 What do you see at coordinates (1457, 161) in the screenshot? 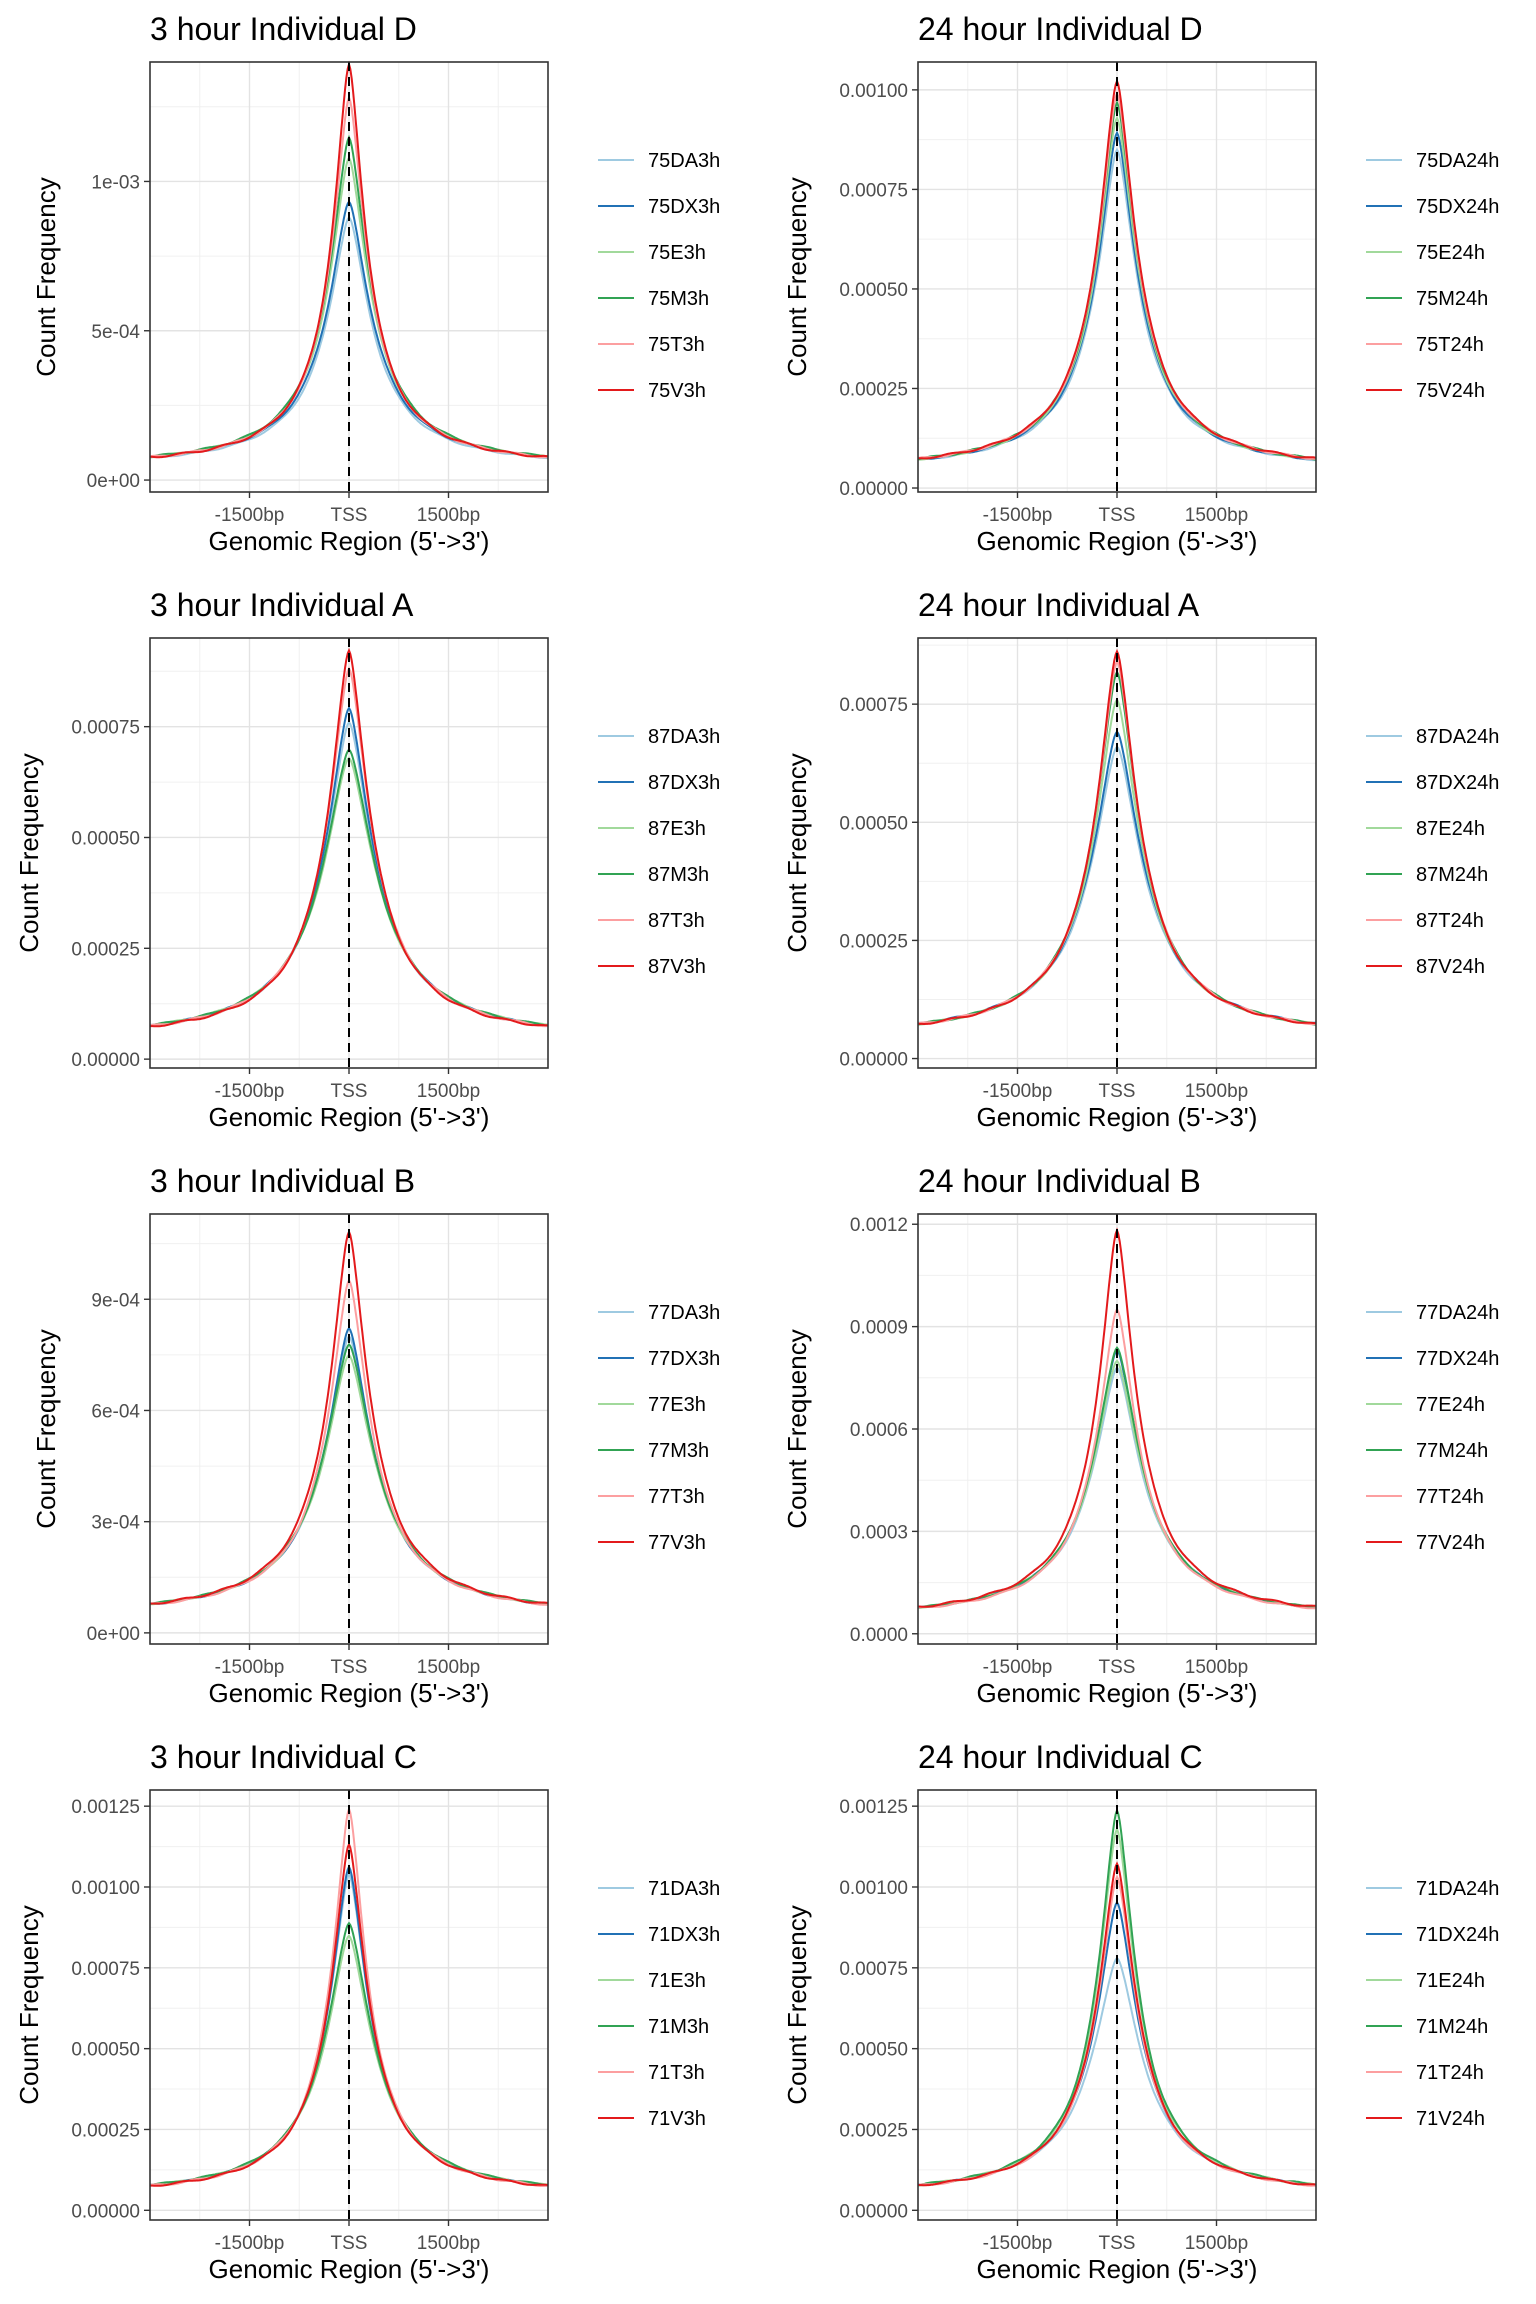
I see `legend-label: 75DA24h` at bounding box center [1457, 161].